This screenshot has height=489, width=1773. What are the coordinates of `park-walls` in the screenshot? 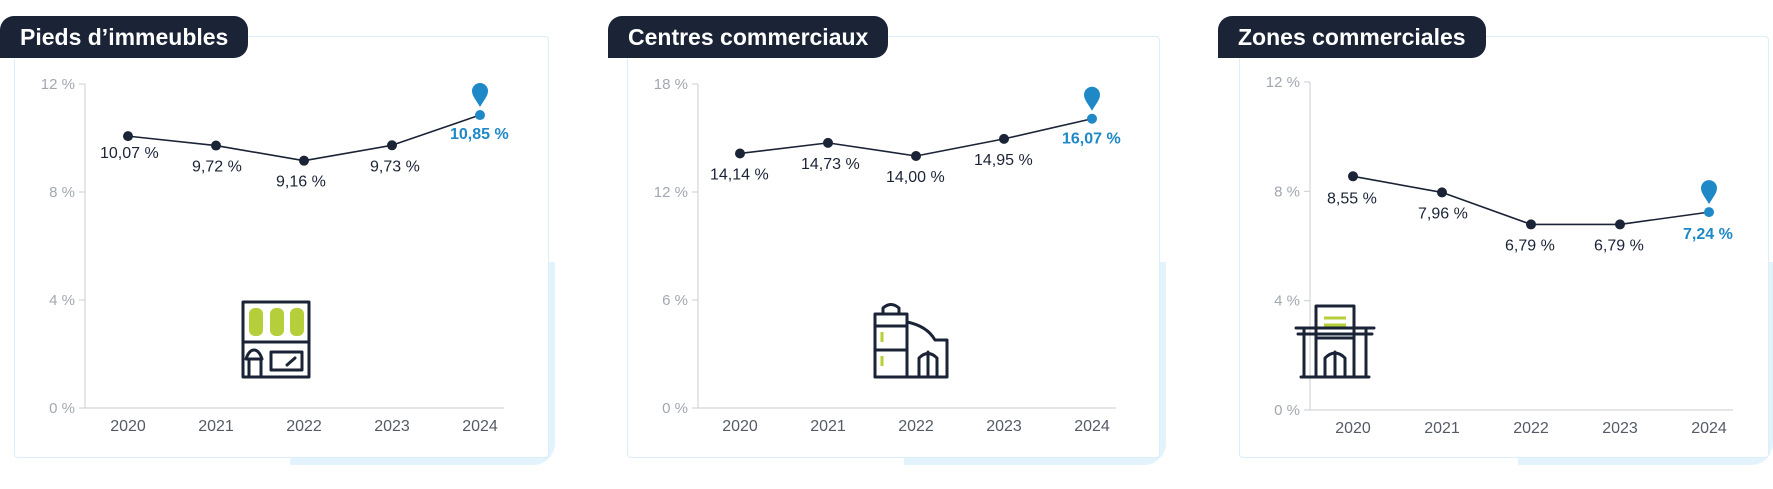 It's located at (1335, 357).